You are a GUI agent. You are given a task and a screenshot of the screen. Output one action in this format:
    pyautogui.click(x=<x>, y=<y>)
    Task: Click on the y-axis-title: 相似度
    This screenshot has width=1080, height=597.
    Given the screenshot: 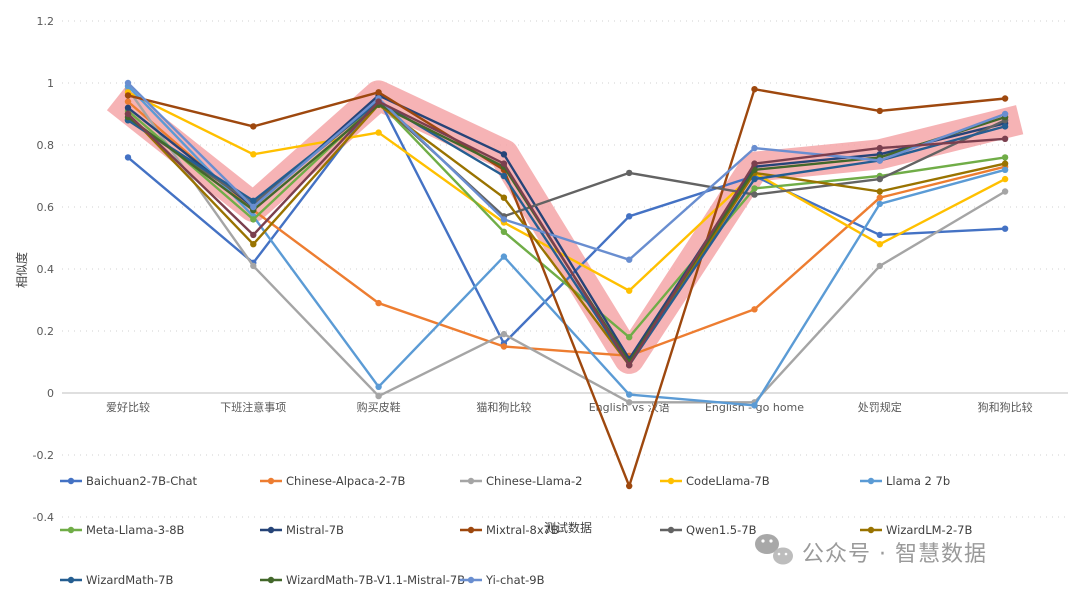 What is the action you would take?
    pyautogui.click(x=21, y=270)
    